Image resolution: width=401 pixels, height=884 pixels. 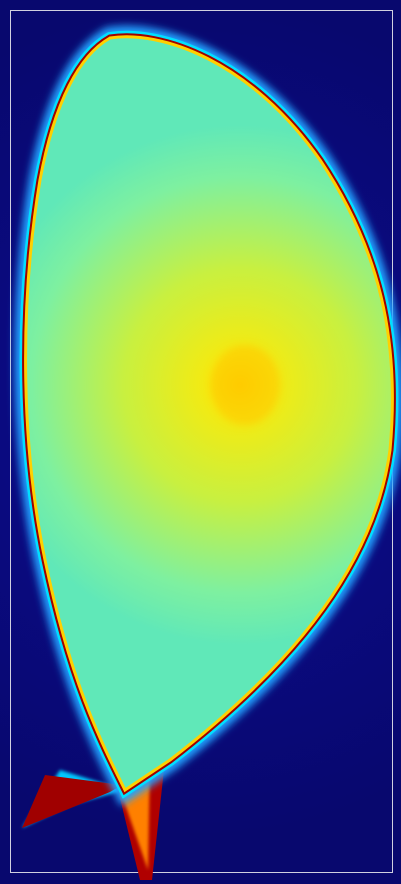 I want to click on leg-left, so click(x=72, y=801).